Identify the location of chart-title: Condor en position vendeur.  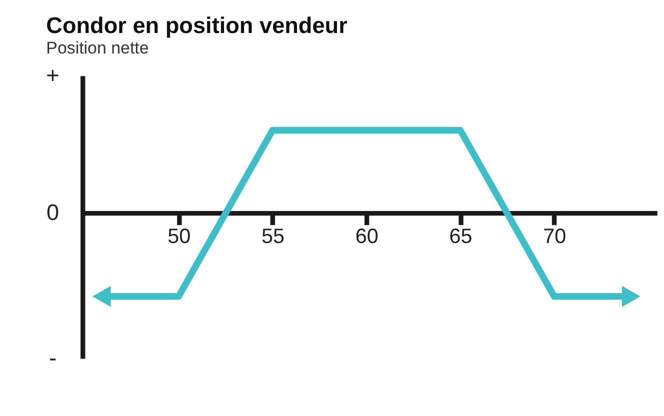
(197, 25).